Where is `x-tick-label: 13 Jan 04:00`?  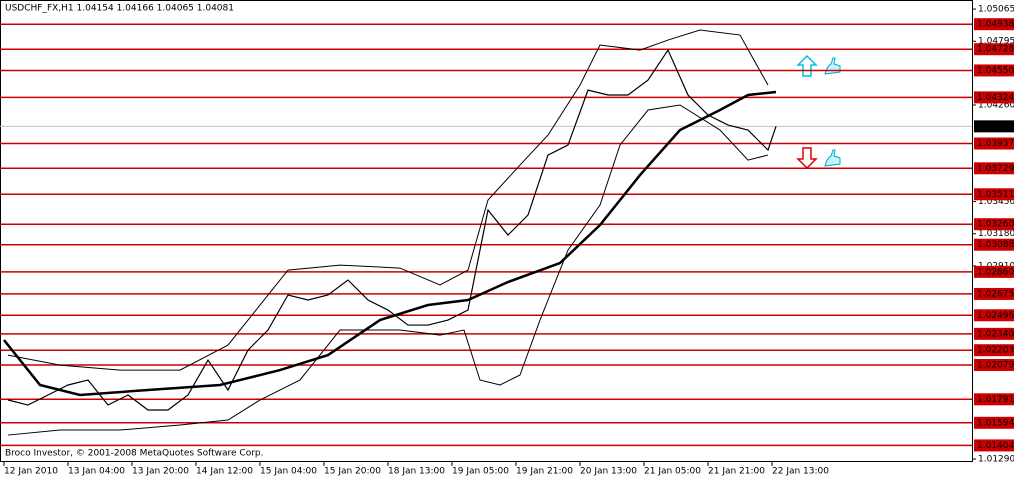 x-tick-label: 13 Jan 04:00 is located at coordinates (96, 472).